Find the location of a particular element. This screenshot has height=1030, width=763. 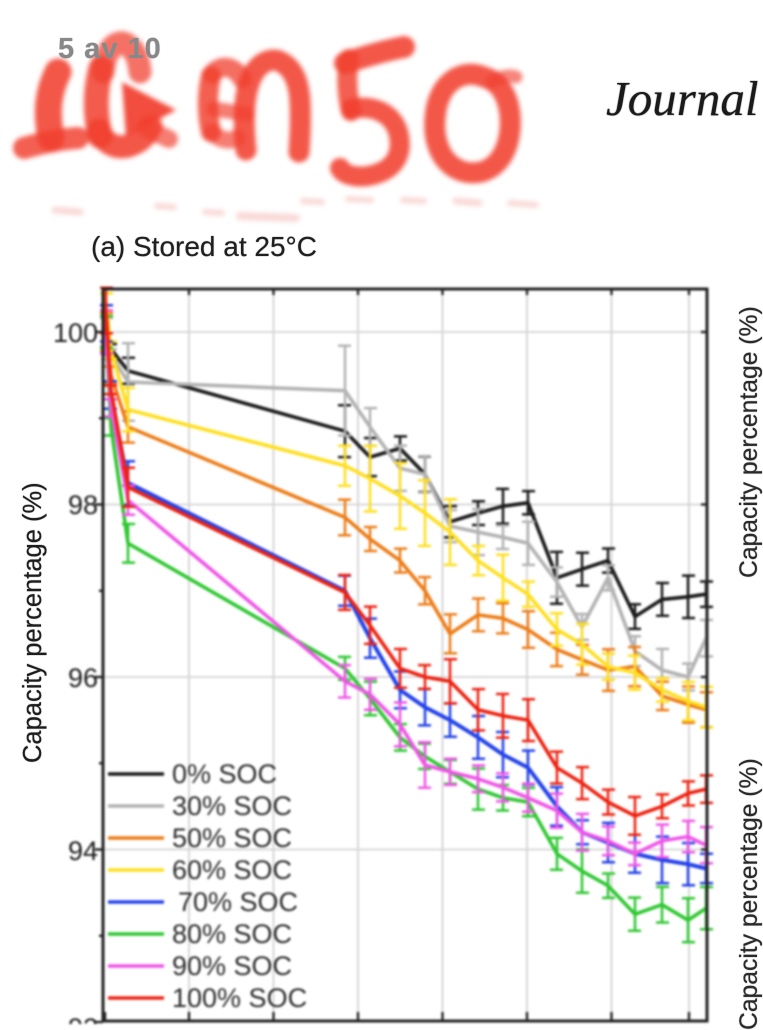

svg-text: 60% SOC is located at coordinates (232, 870).